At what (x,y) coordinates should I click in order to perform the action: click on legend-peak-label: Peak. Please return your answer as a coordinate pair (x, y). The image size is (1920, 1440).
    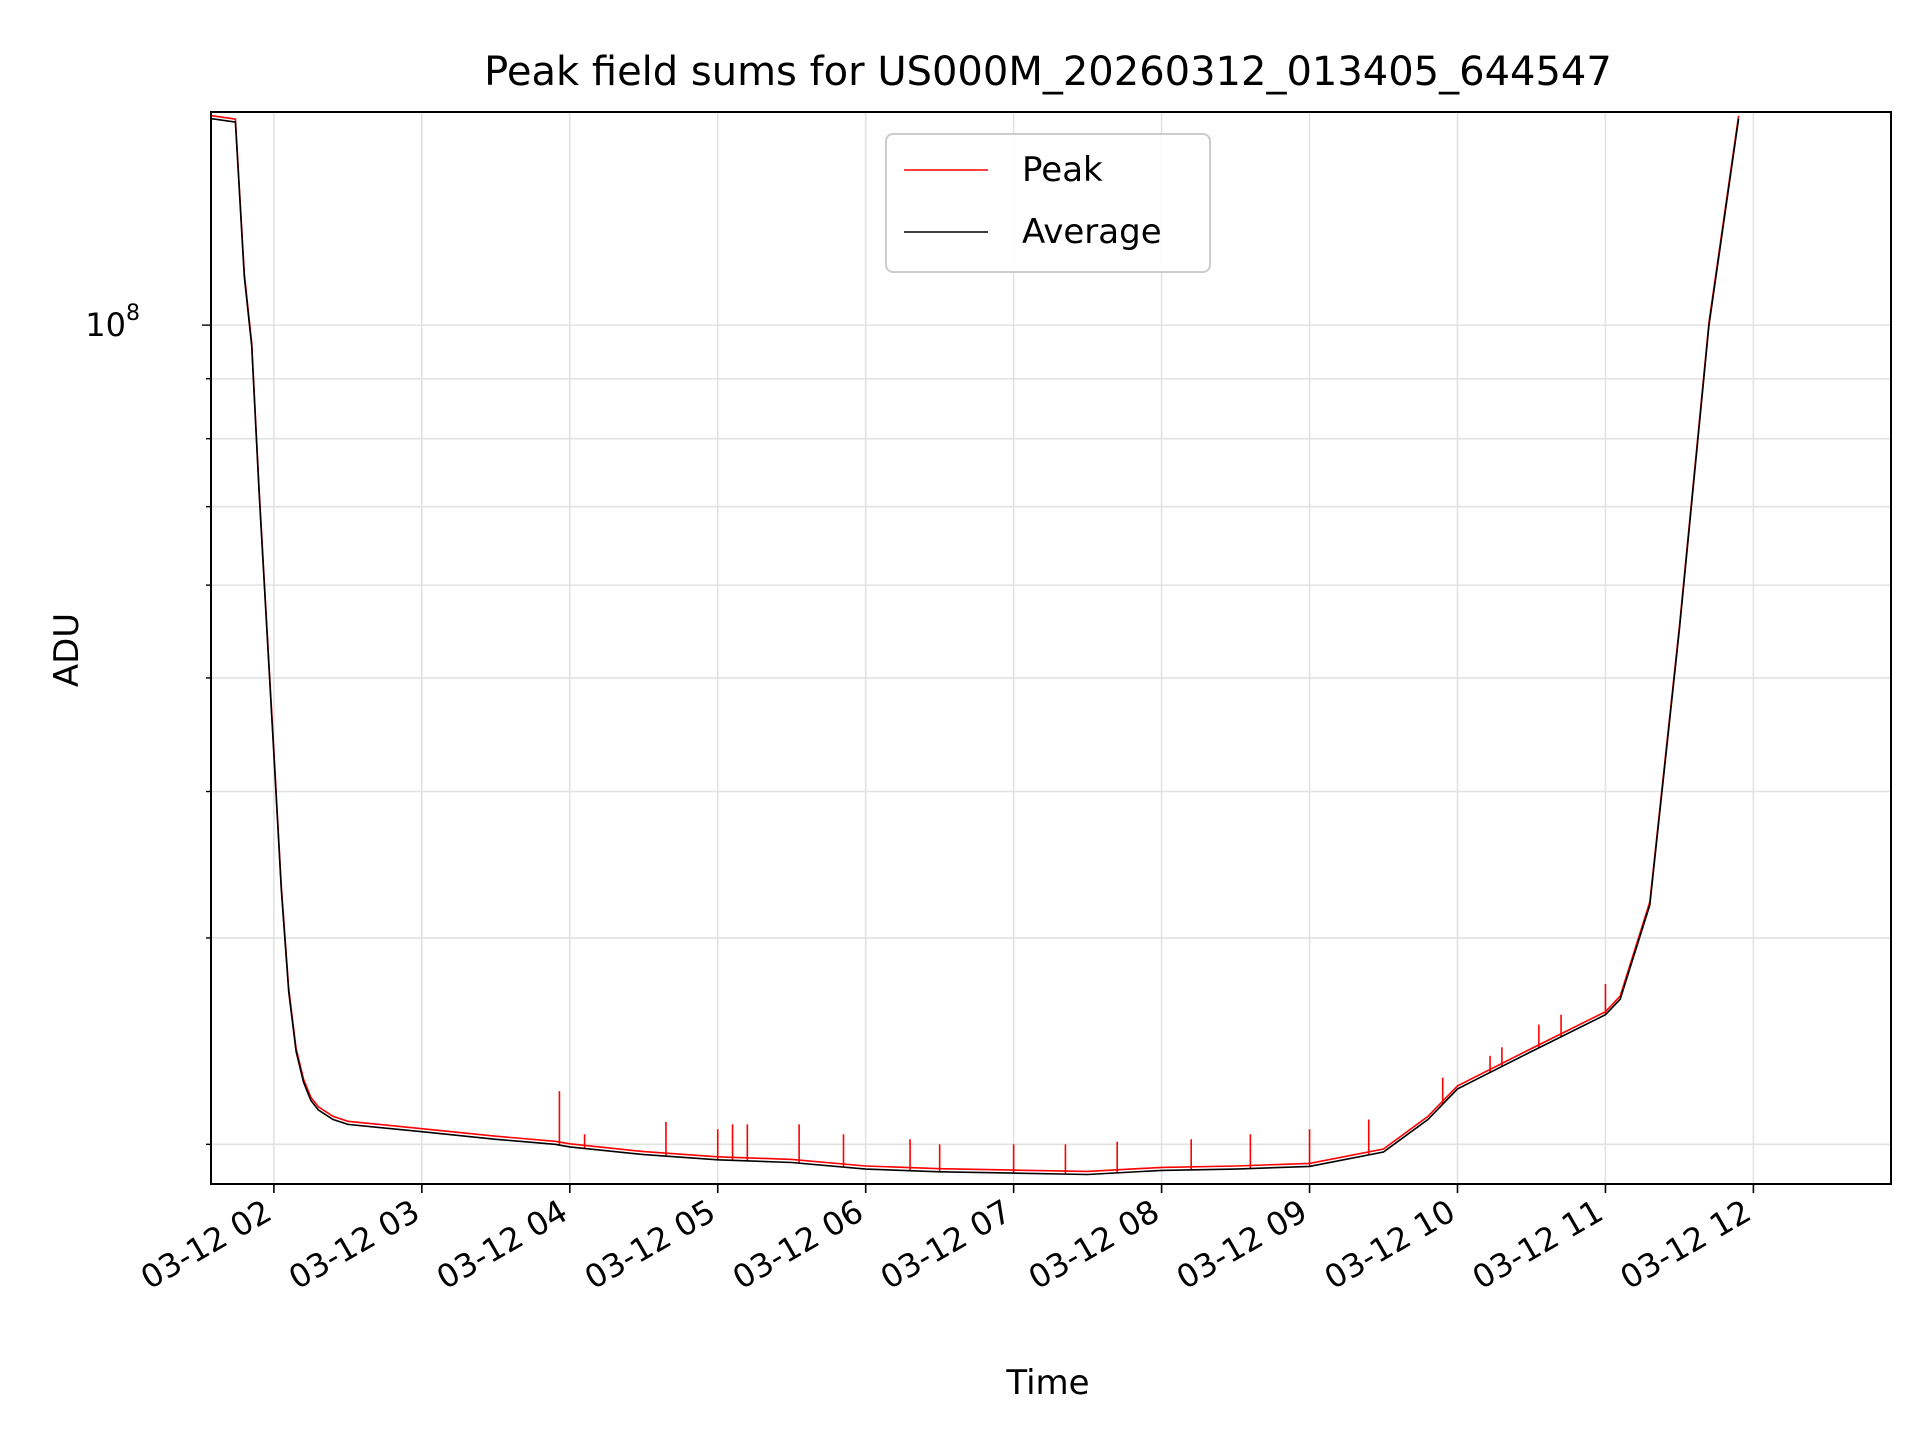
    Looking at the image, I should click on (1062, 170).